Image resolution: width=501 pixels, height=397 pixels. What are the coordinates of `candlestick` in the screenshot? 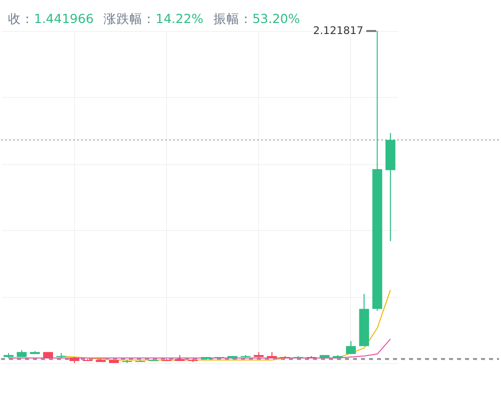 It's located at (351, 347).